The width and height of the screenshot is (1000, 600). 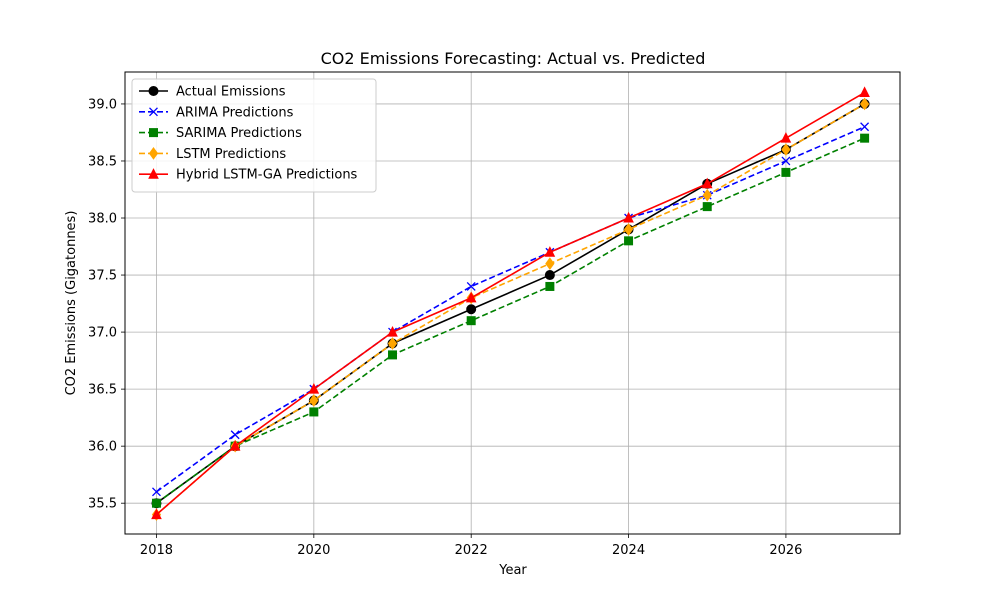 I want to click on y-tick-label: 37.5, so click(x=102, y=276).